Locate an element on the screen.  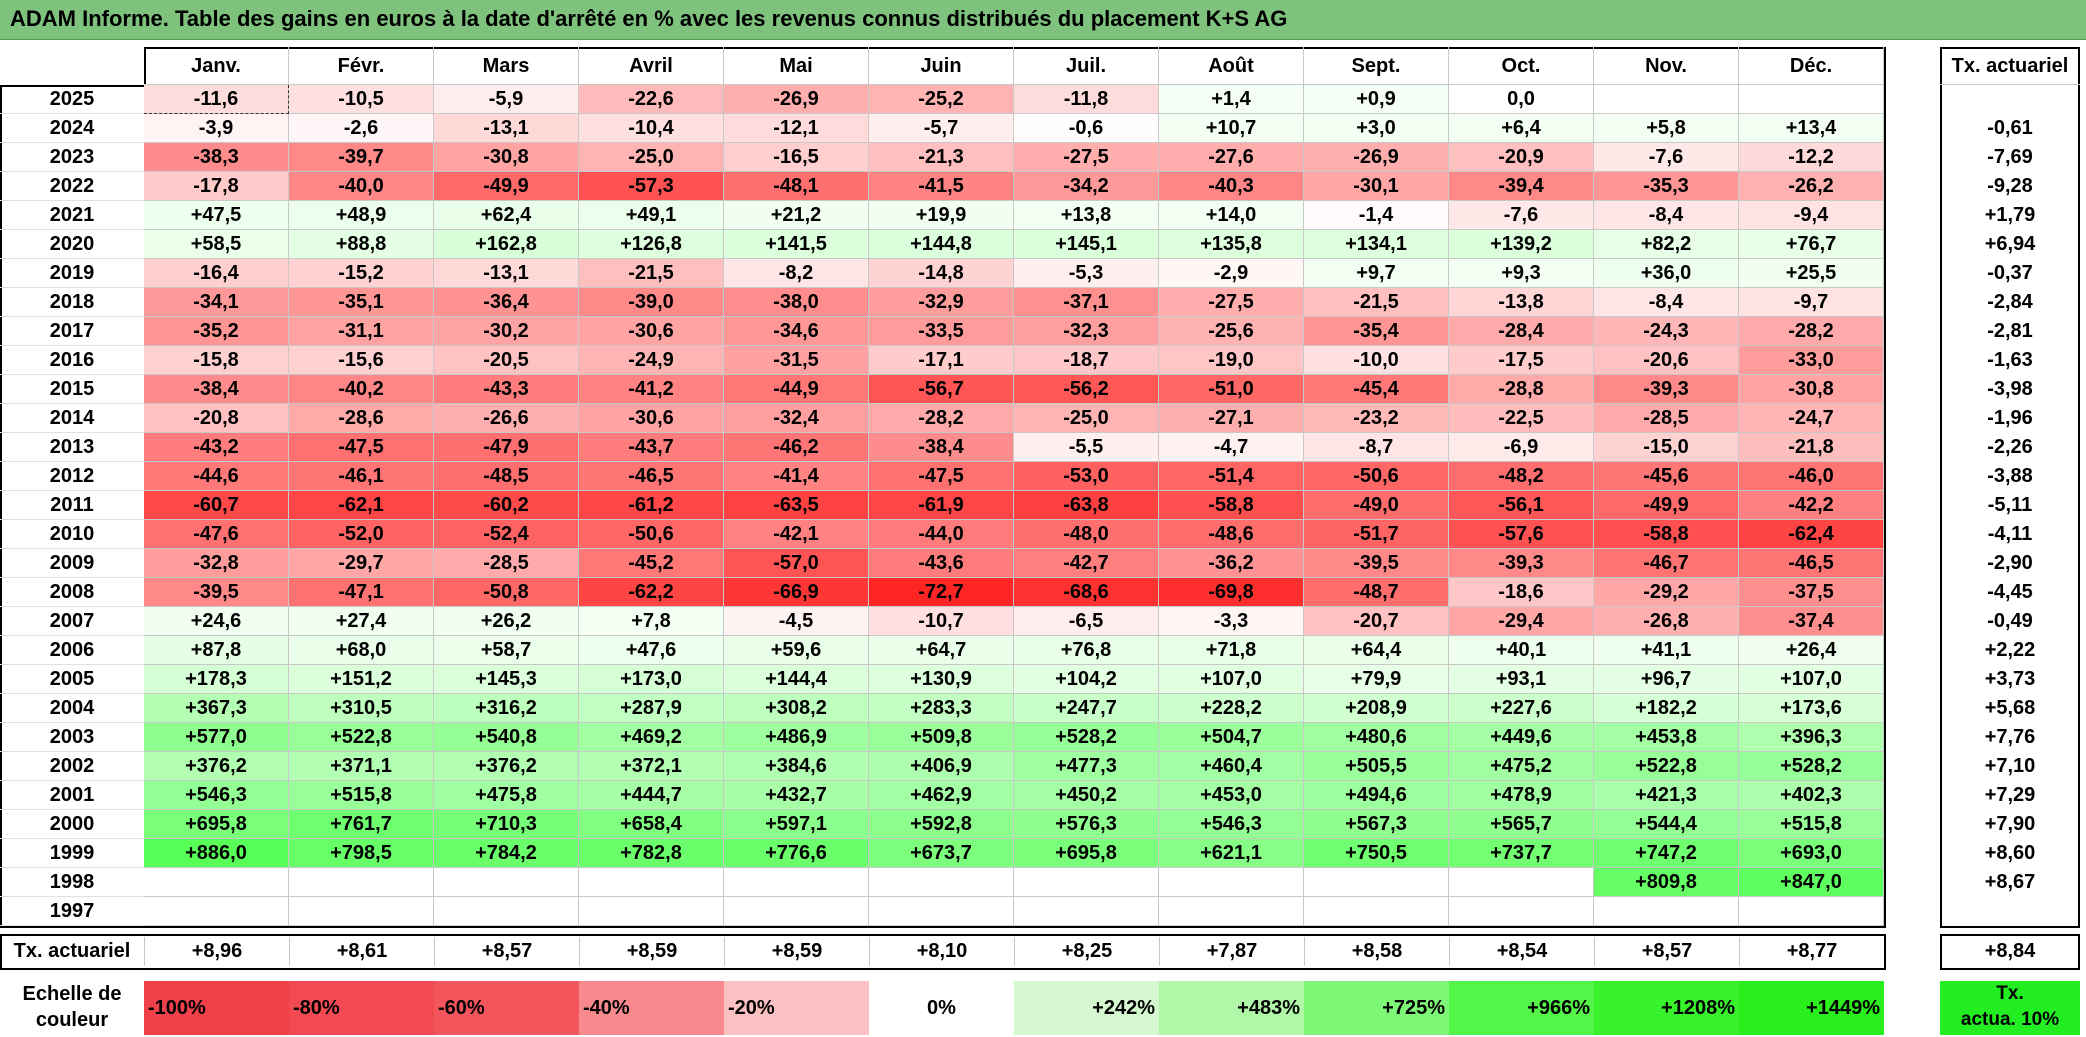
table-cell: -38,3 is located at coordinates (216, 157).